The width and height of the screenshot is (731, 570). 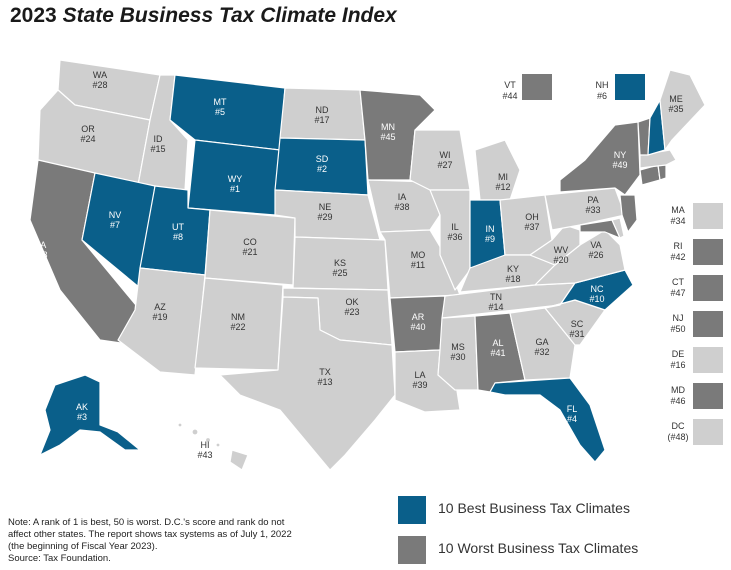 I want to click on state-rank-or: #24, so click(x=87, y=139).